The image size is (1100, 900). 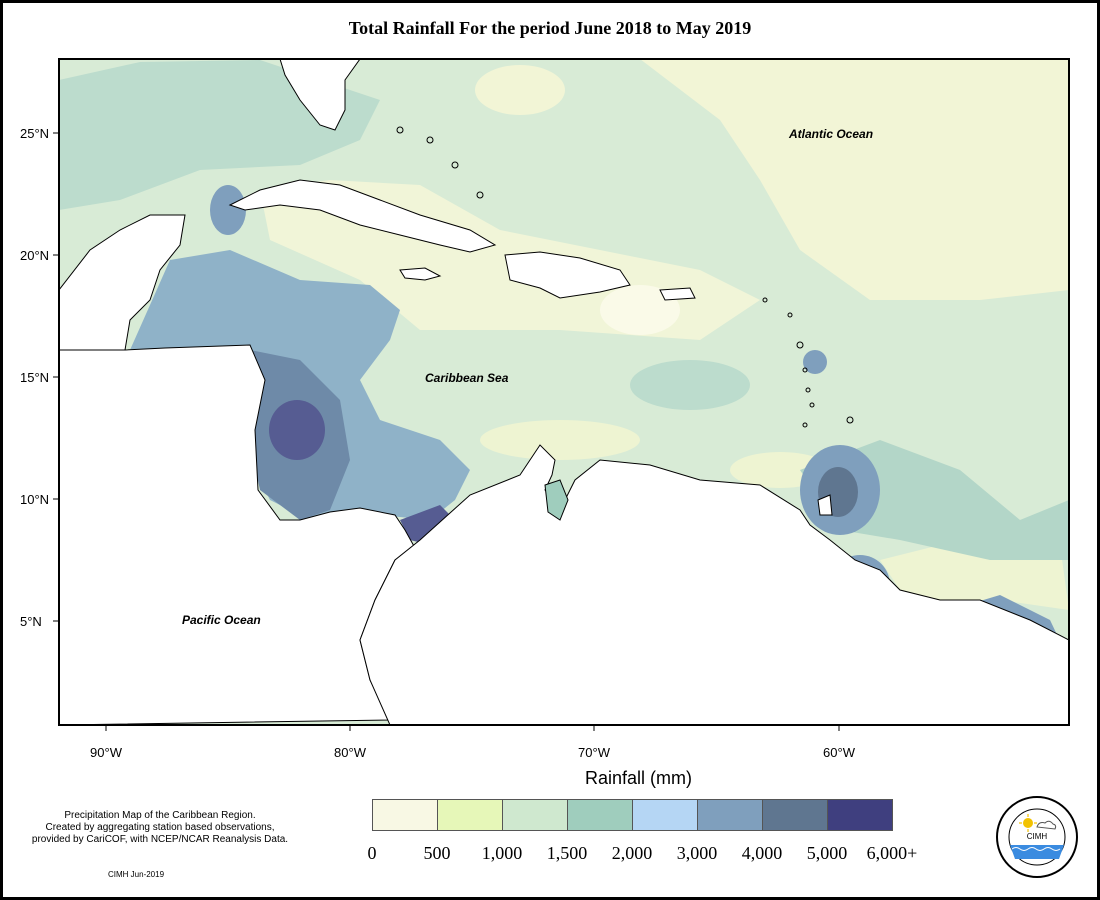 I want to click on jamaica-land, so click(x=420, y=274).